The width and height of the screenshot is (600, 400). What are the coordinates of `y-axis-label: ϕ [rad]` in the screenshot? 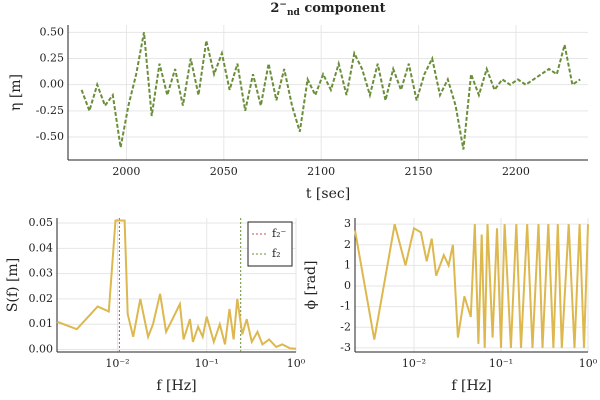 It's located at (311, 285).